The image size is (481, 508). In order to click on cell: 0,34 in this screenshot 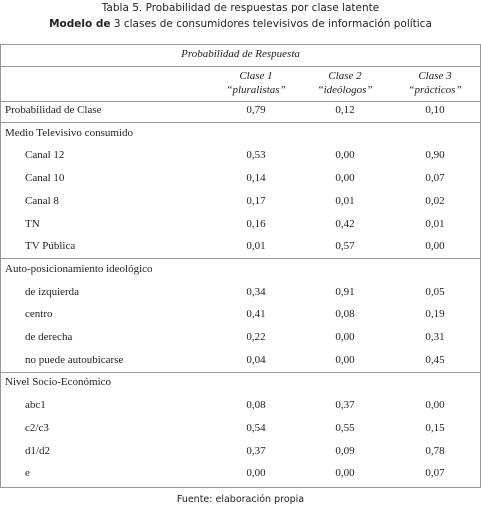, I will do `click(256, 291)`.